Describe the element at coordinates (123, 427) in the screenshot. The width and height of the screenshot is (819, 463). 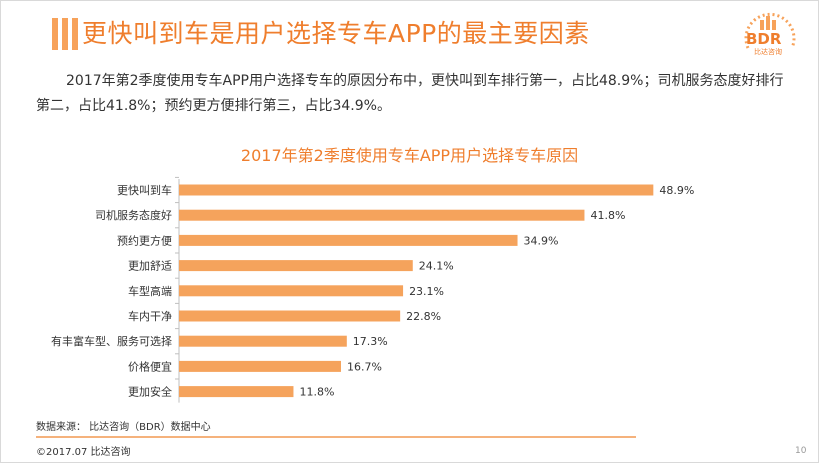
I see `source-note: 数据来源： 比达咨询（BDR）数据中心` at that location.